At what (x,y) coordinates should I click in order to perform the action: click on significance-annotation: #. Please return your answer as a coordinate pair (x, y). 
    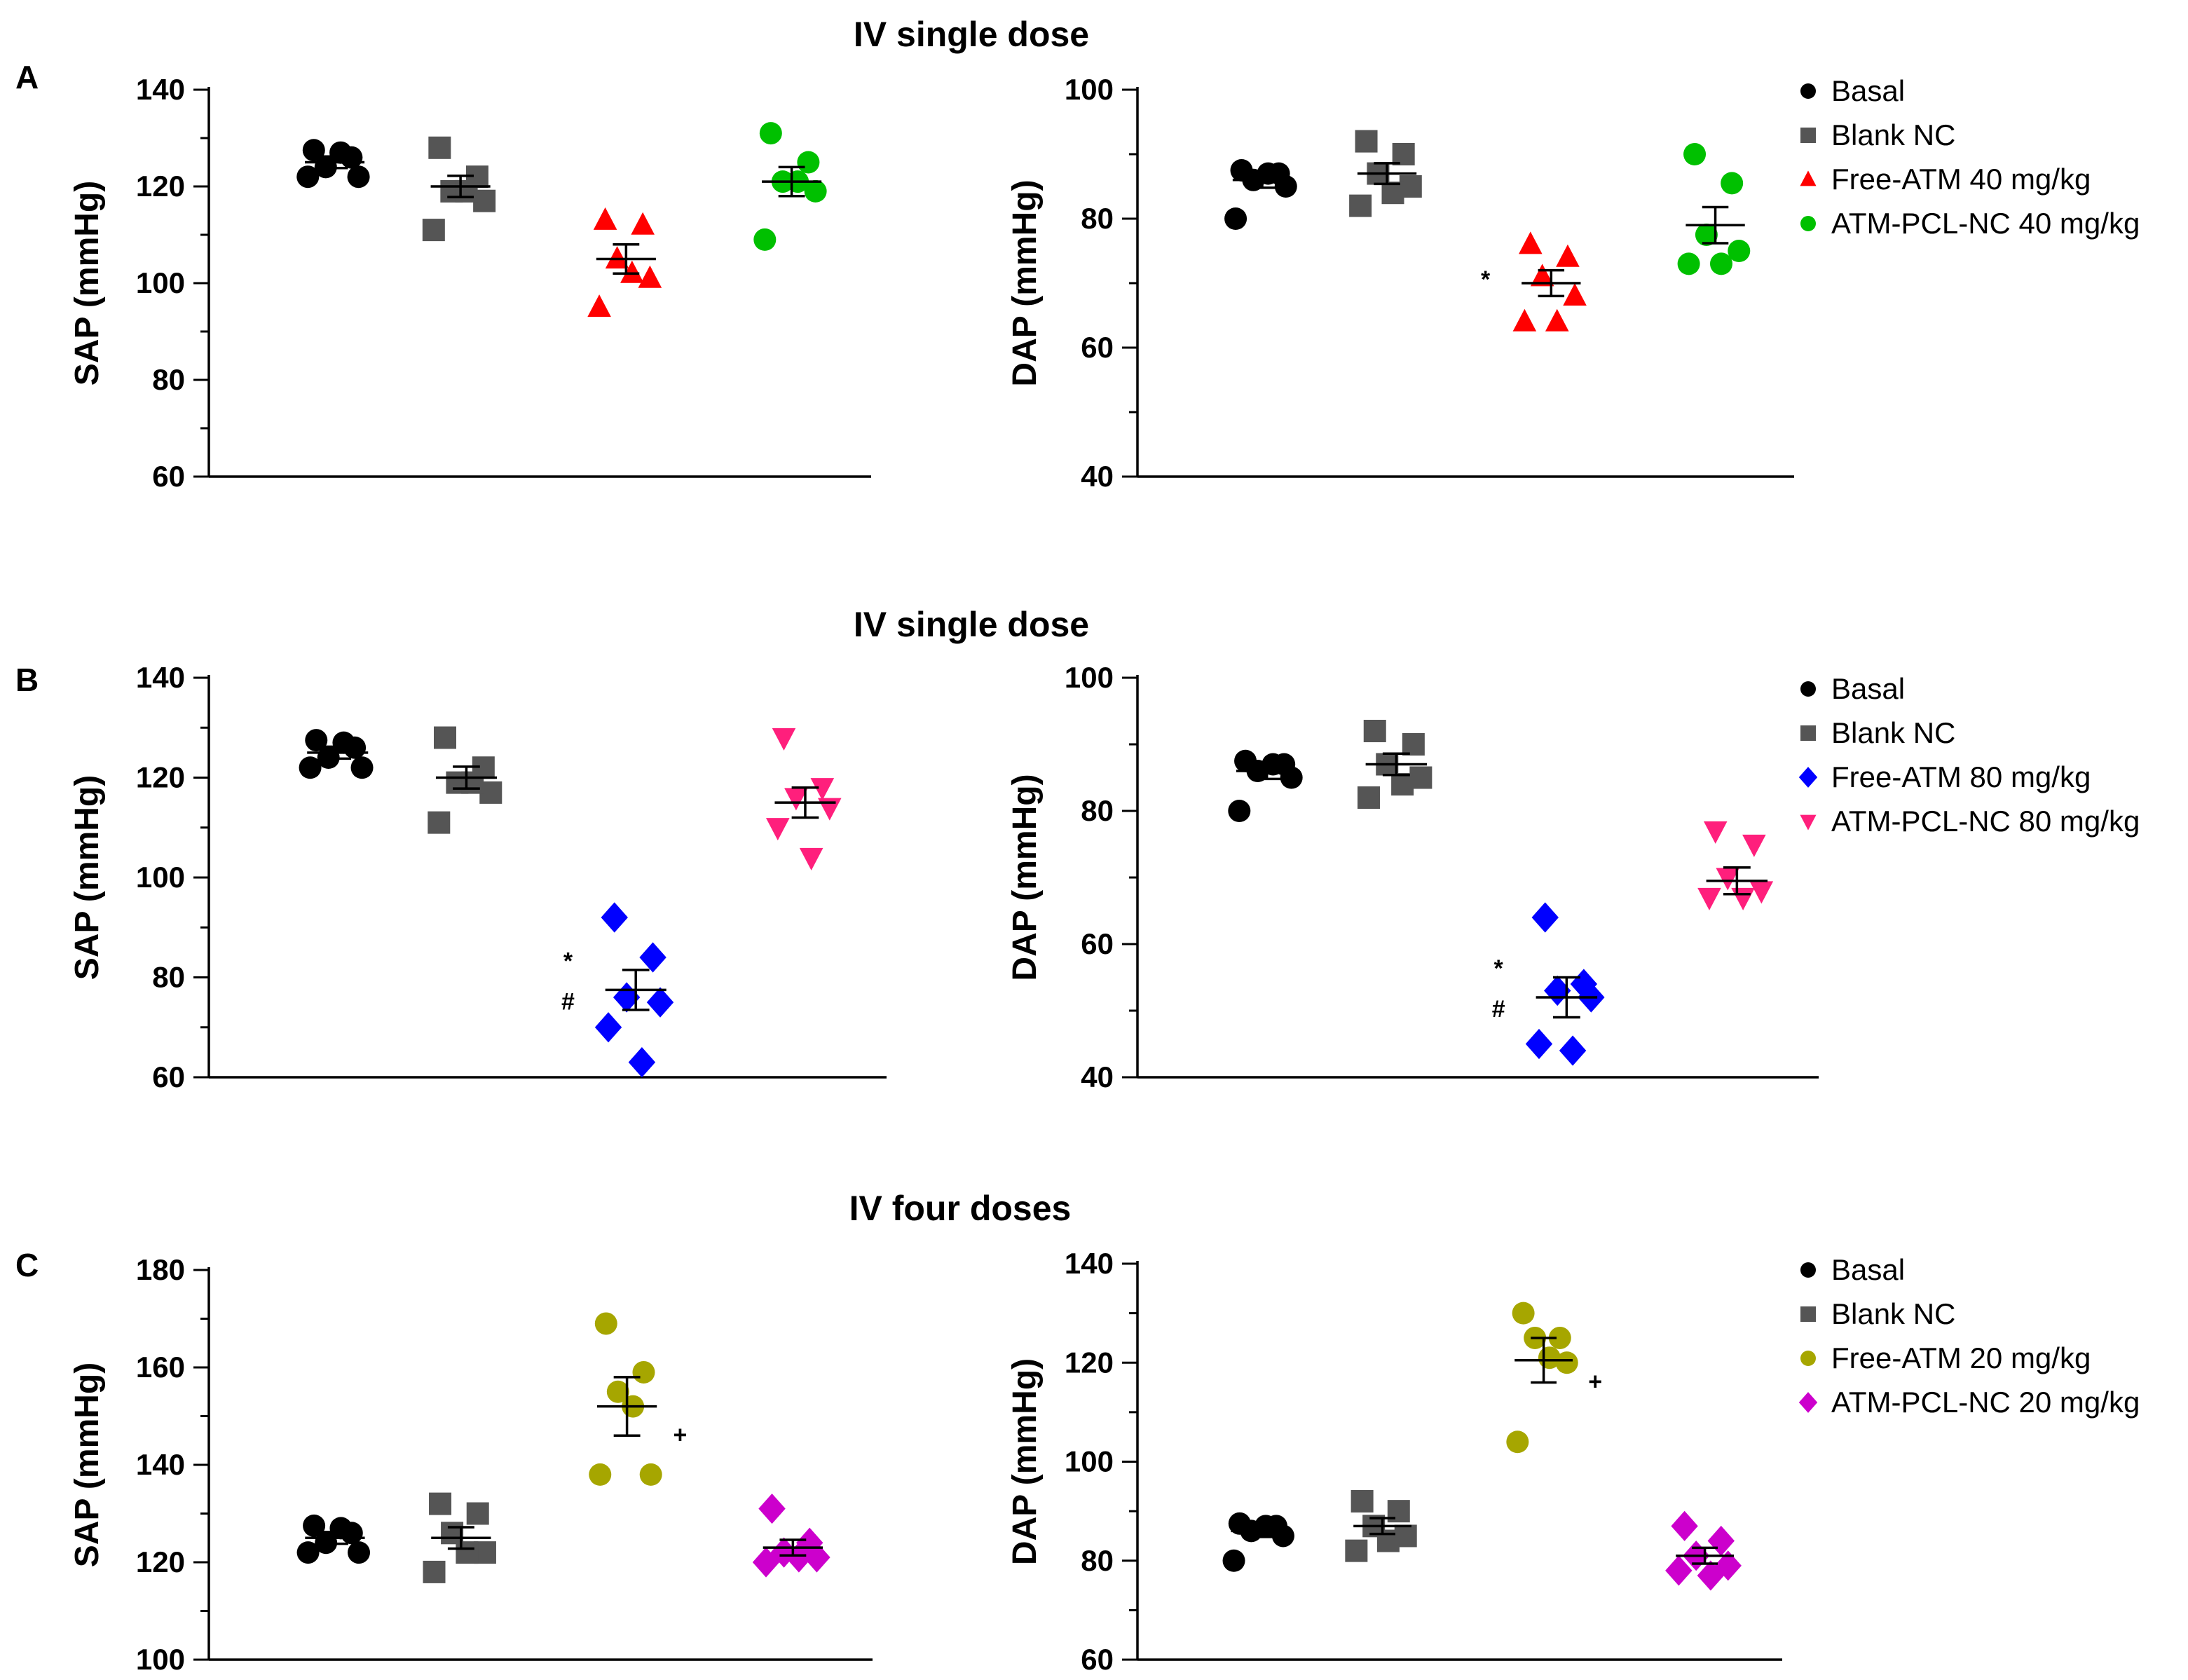
    Looking at the image, I should click on (568, 1001).